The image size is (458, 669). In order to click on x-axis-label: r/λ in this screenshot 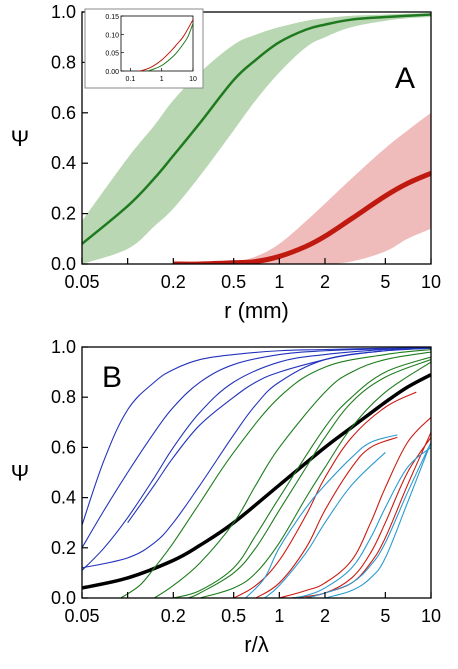, I will do `click(256, 644)`.